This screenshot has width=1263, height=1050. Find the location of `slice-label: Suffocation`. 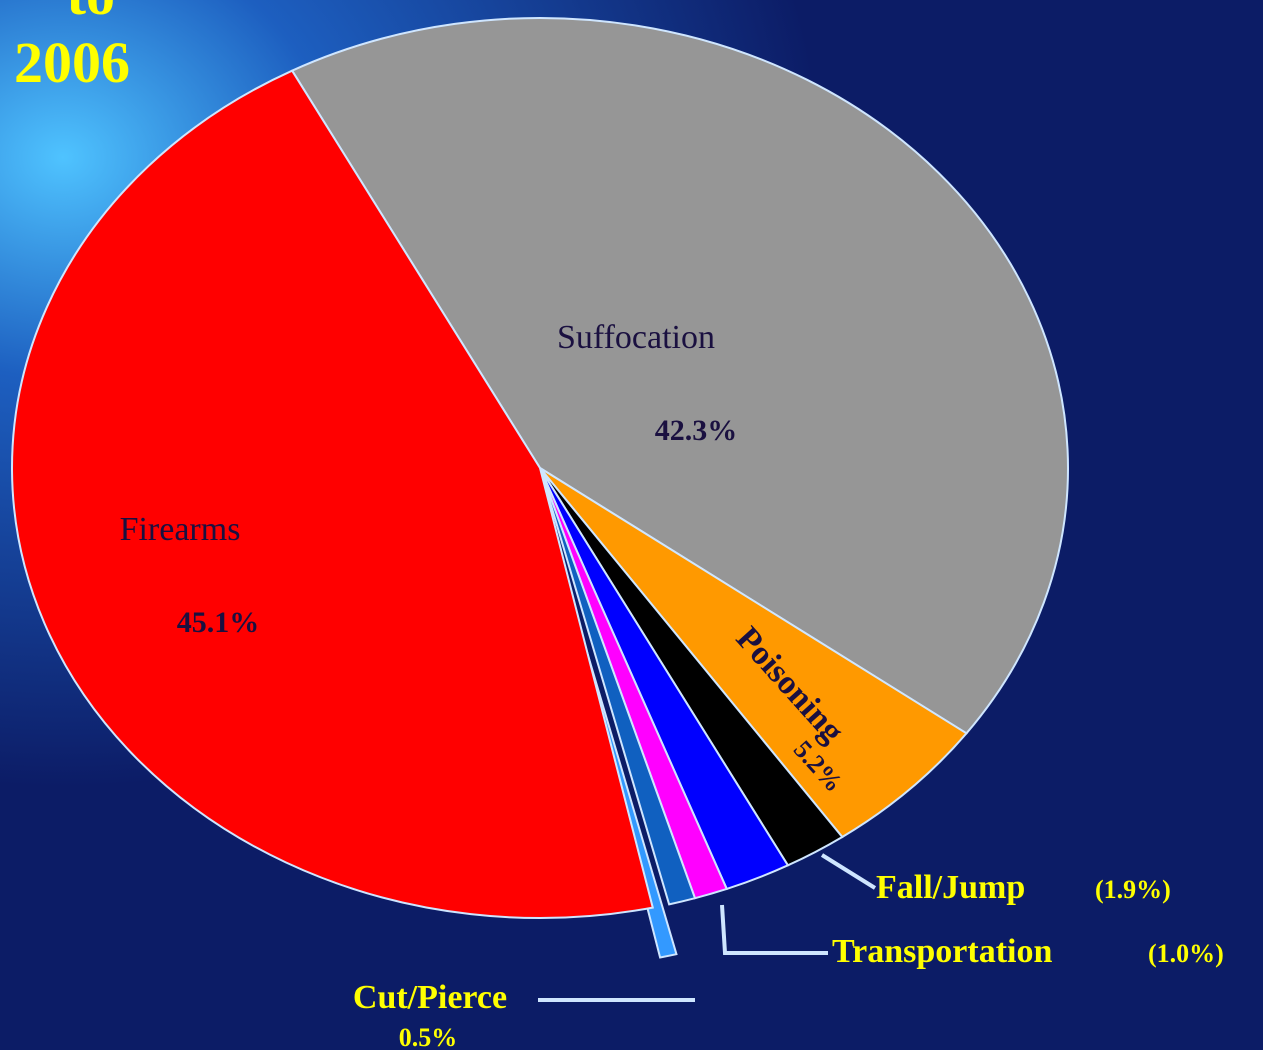

slice-label: Suffocation is located at coordinates (636, 337).